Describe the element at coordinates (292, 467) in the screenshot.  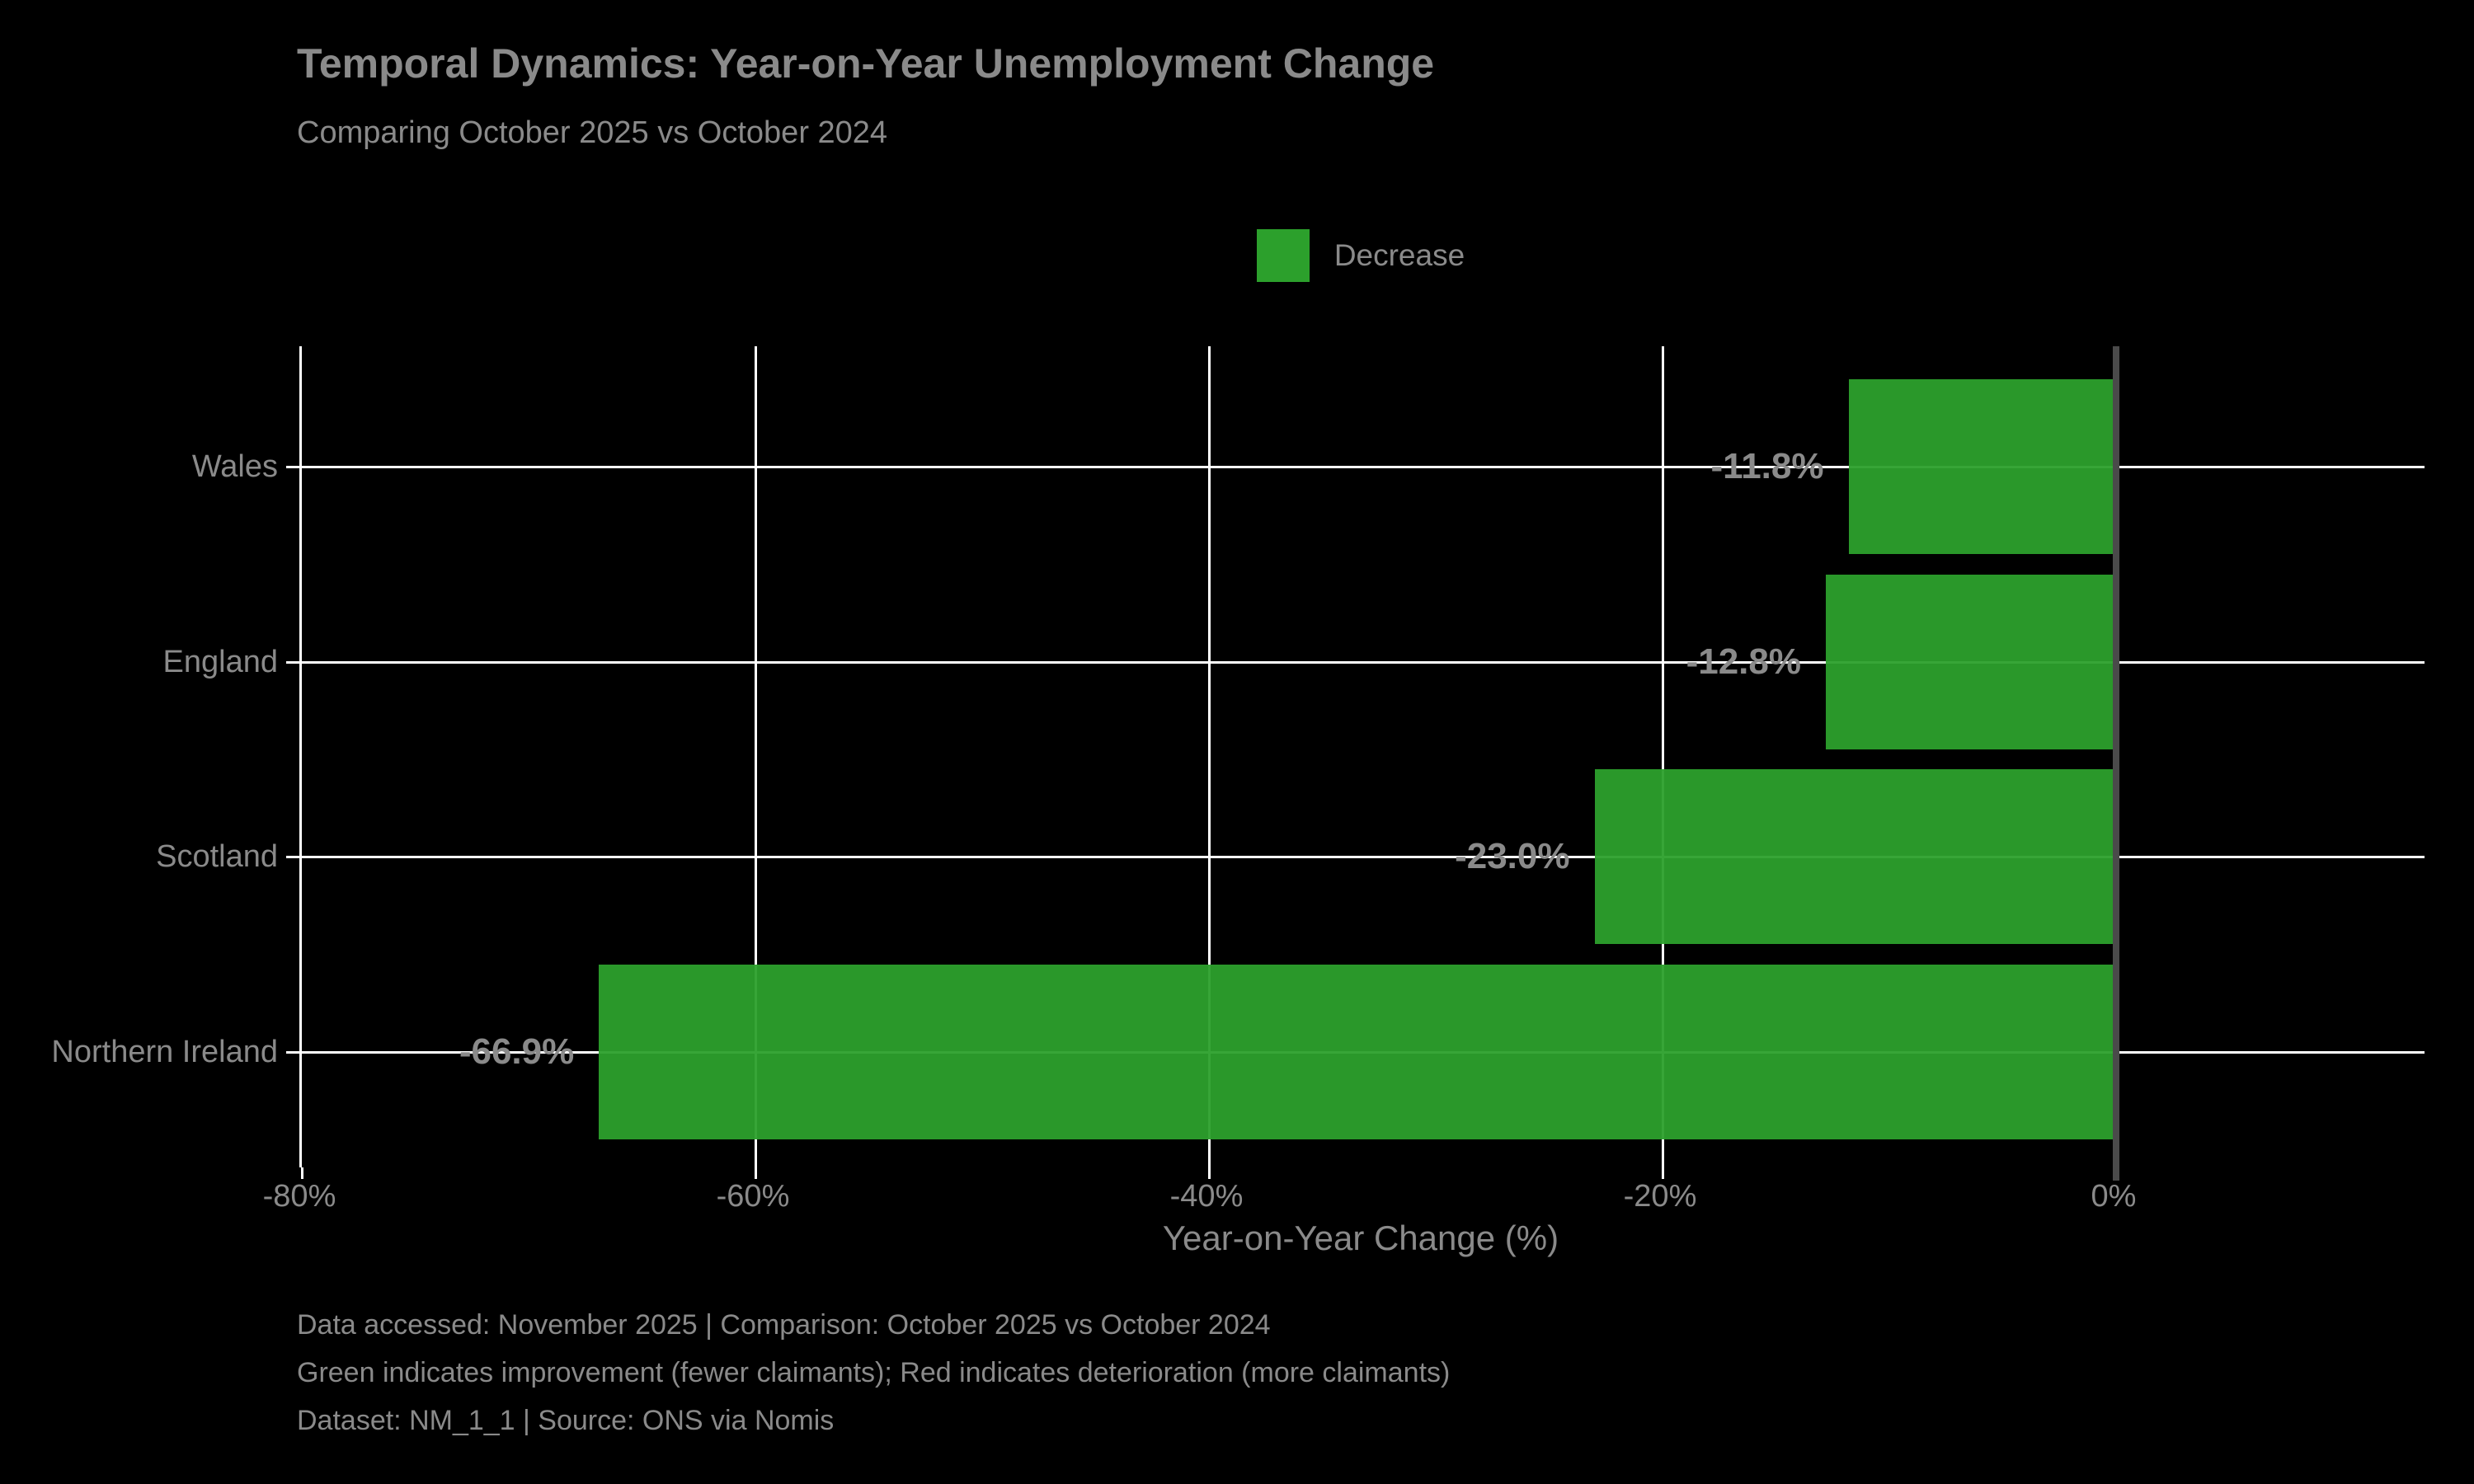
I see `y-tick-mark-wales` at that location.